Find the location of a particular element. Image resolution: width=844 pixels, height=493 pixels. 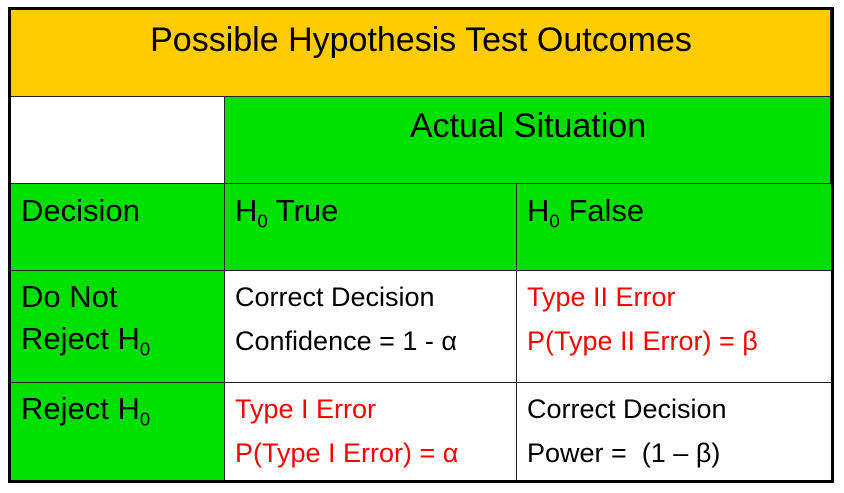

cell-line1: Type II Error is located at coordinates (601, 297).